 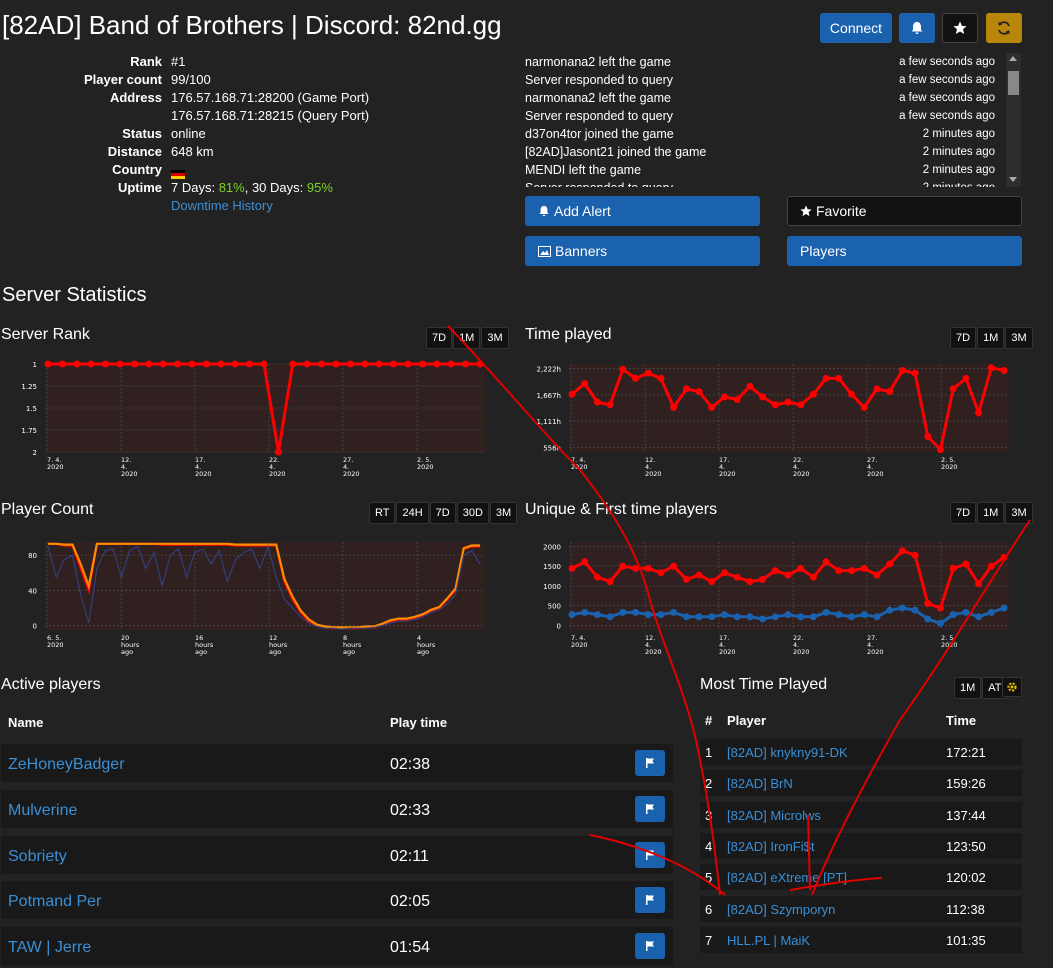 I want to click on player-name-link: [82AD] BrN, so click(x=760, y=784).